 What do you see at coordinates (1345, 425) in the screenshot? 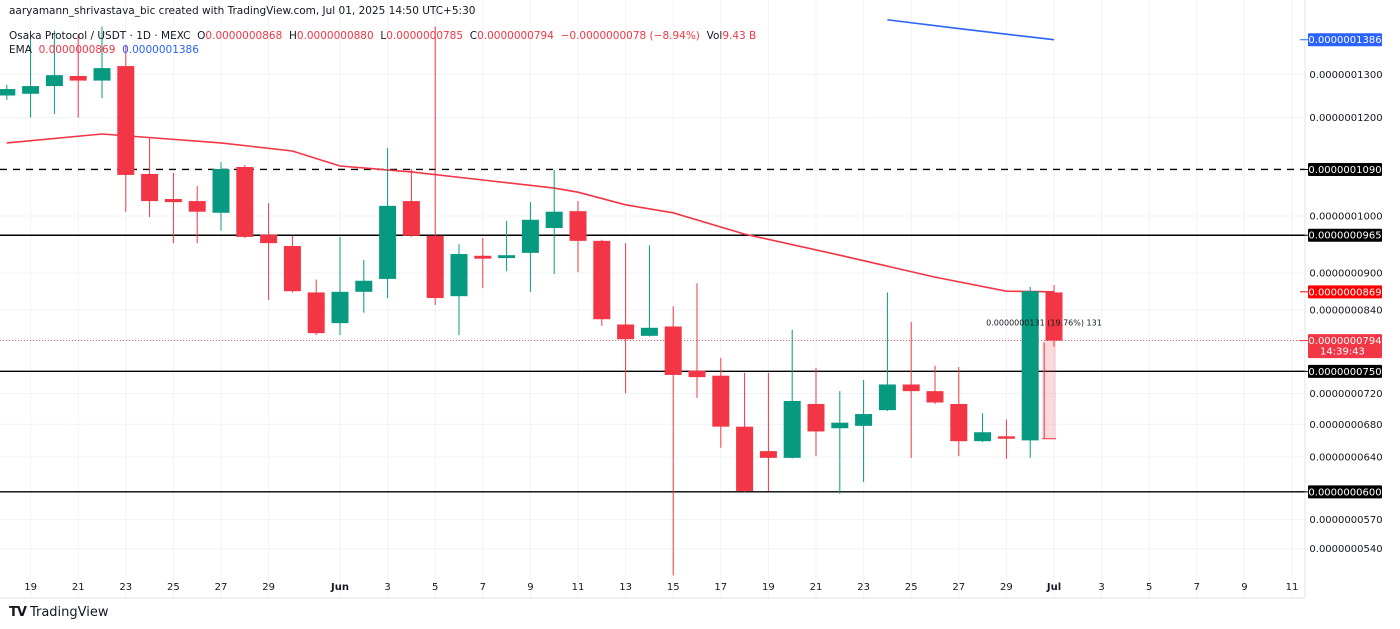
I see `price-tick-label: 0.0000000680` at bounding box center [1345, 425].